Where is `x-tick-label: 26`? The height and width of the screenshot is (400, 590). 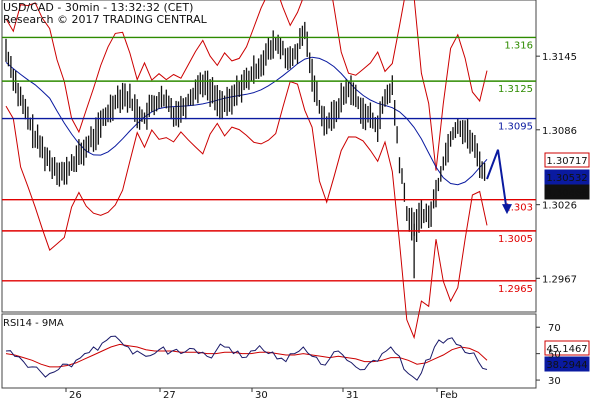 x-tick-label: 26 is located at coordinates (75, 395).